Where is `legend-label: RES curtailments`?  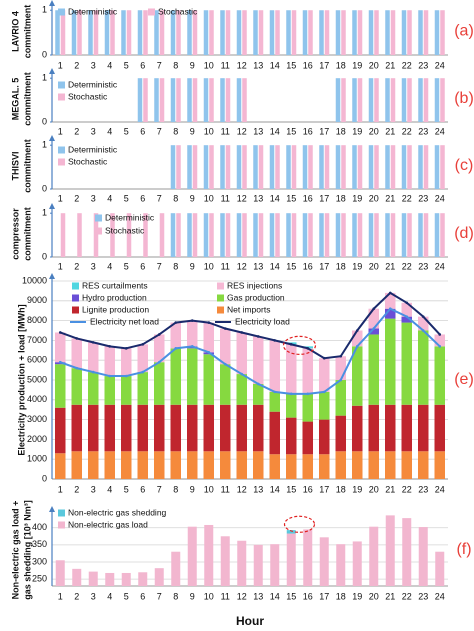 legend-label: RES curtailments is located at coordinates (115, 285).